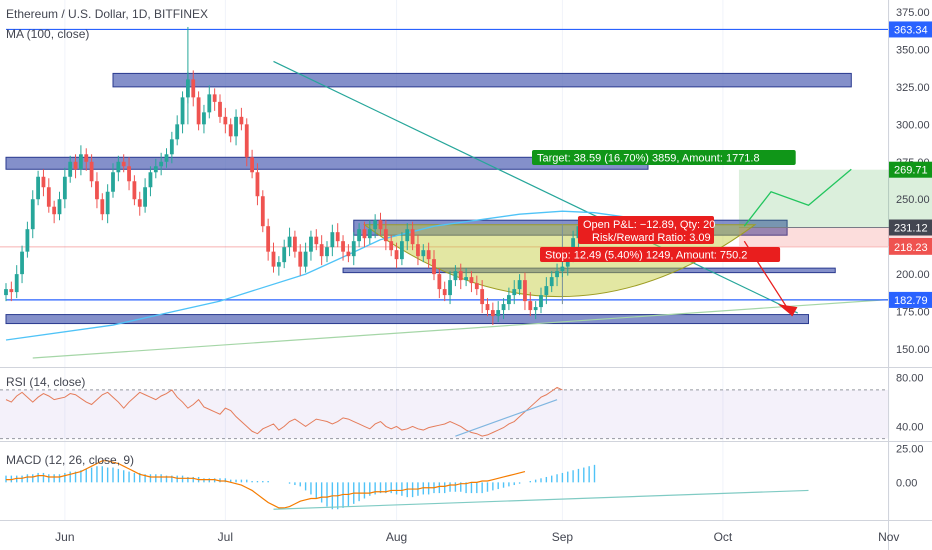 Image resolution: width=932 pixels, height=550 pixels. Describe the element at coordinates (649, 225) in the screenshot. I see `pnl-label: Open P&L: −12.89, Qty: 20` at that location.